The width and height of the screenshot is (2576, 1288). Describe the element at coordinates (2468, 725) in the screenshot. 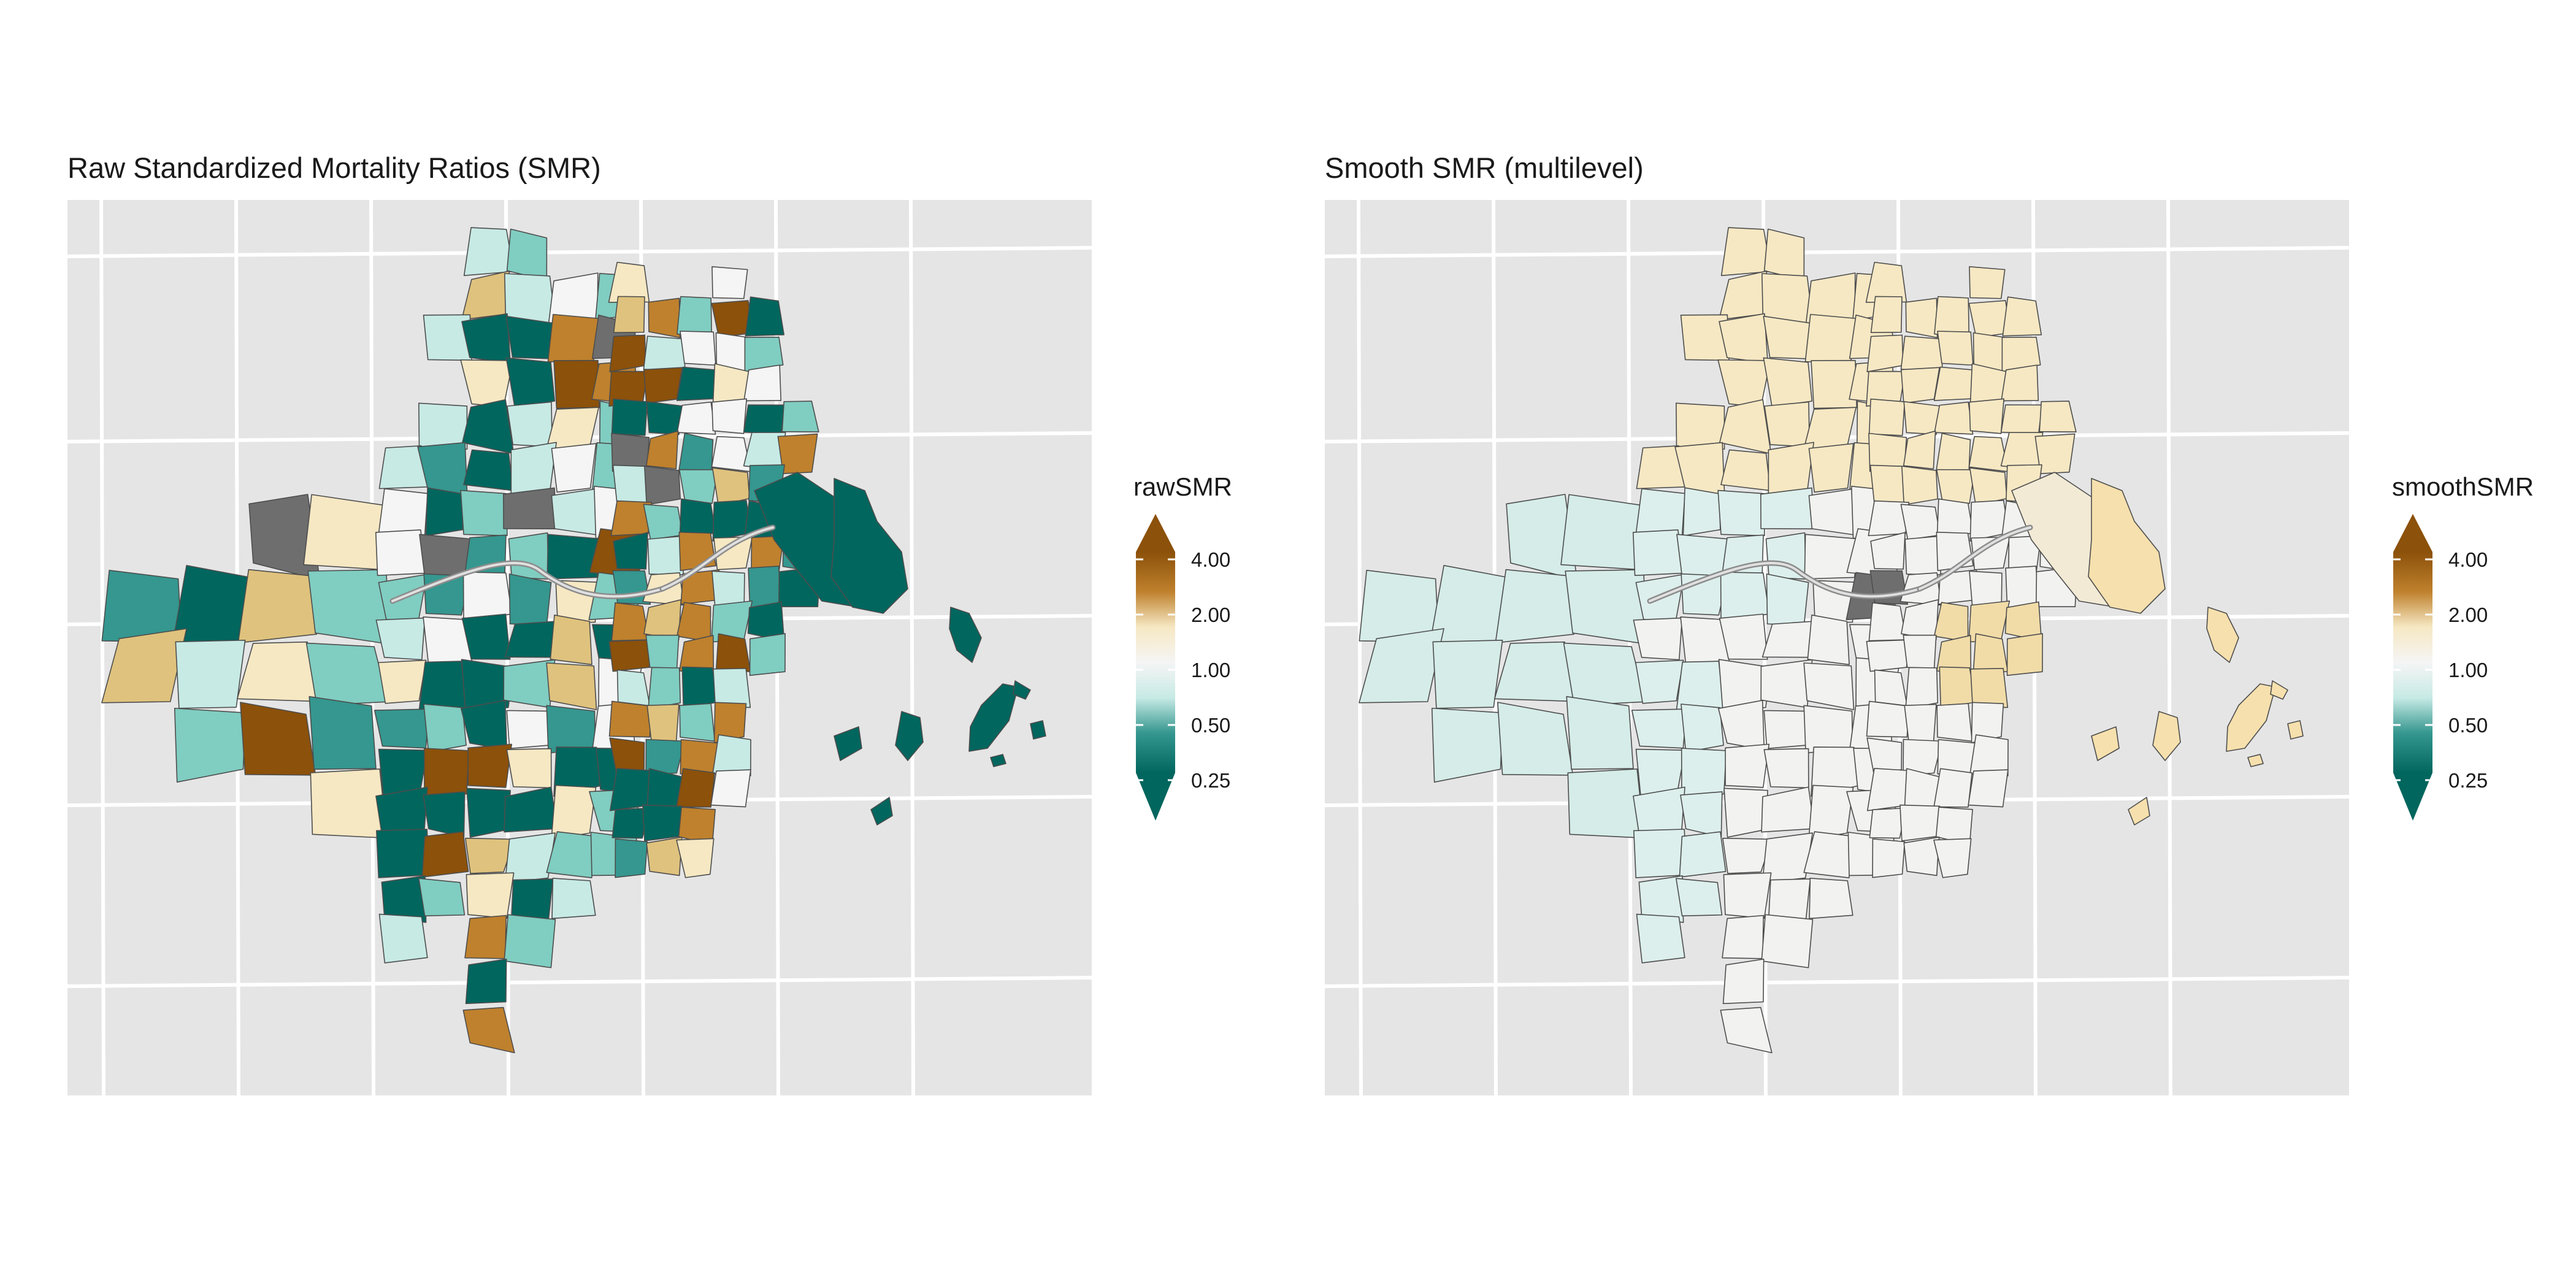

I see `legend-label: 0.50` at that location.